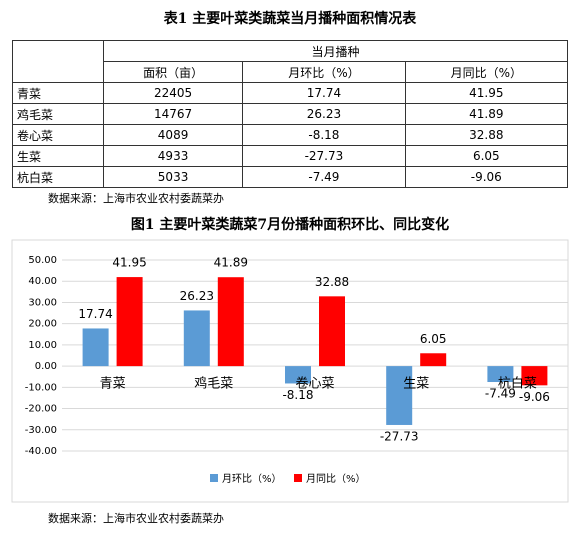  I want to click on cell: 32.88, so click(486, 135).